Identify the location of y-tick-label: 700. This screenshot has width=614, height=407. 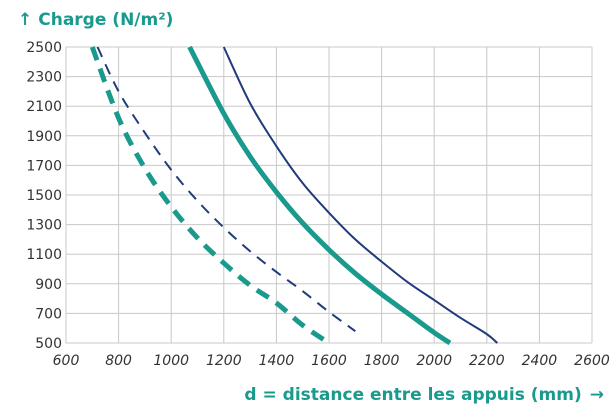
(48, 314).